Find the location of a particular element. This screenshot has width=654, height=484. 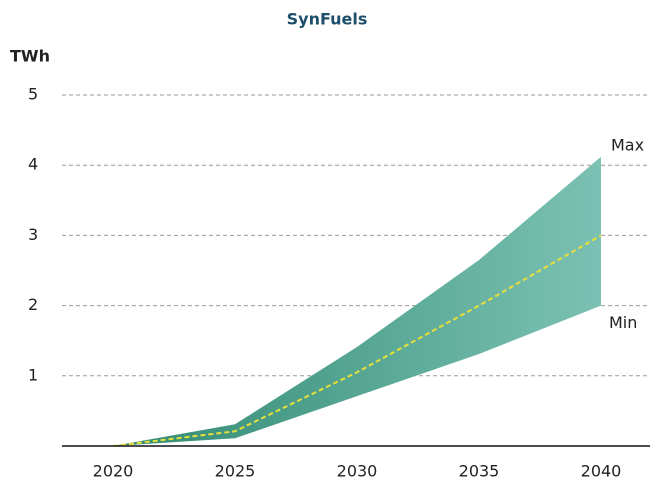

x-tick-label: 2020 is located at coordinates (113, 471).